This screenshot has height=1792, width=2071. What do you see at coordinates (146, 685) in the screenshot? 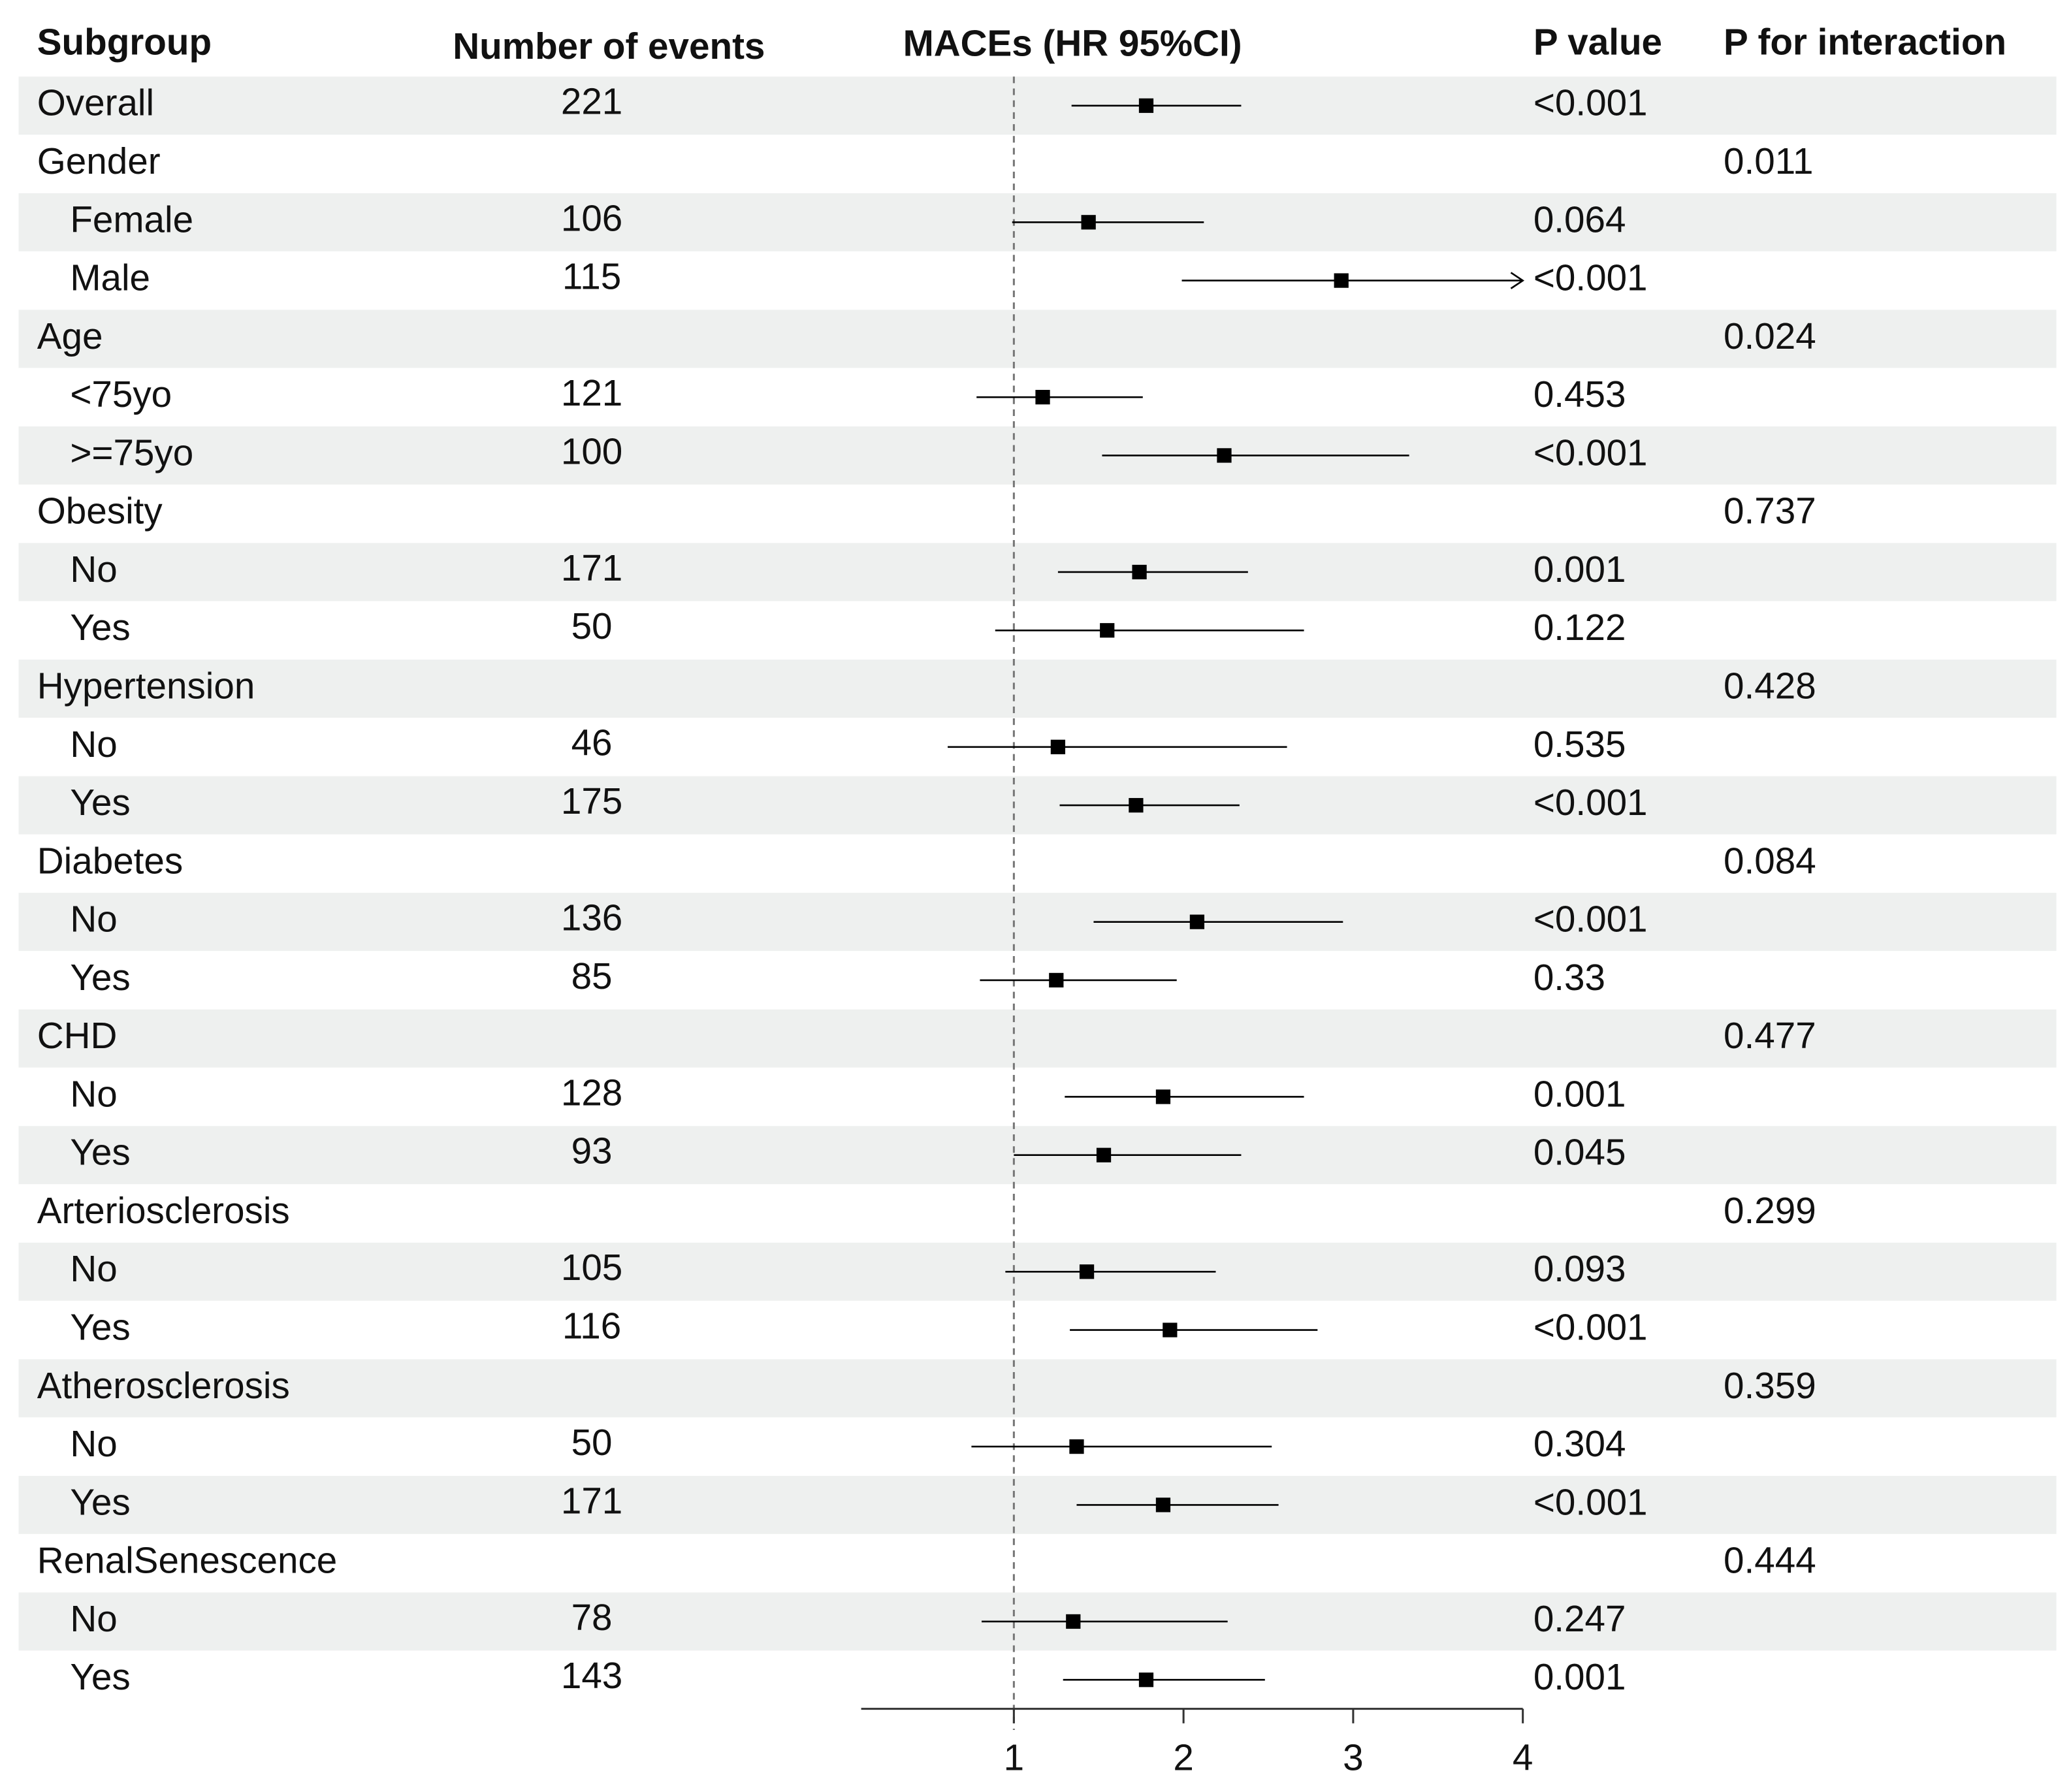
I see `group-label: Hypertension` at bounding box center [146, 685].